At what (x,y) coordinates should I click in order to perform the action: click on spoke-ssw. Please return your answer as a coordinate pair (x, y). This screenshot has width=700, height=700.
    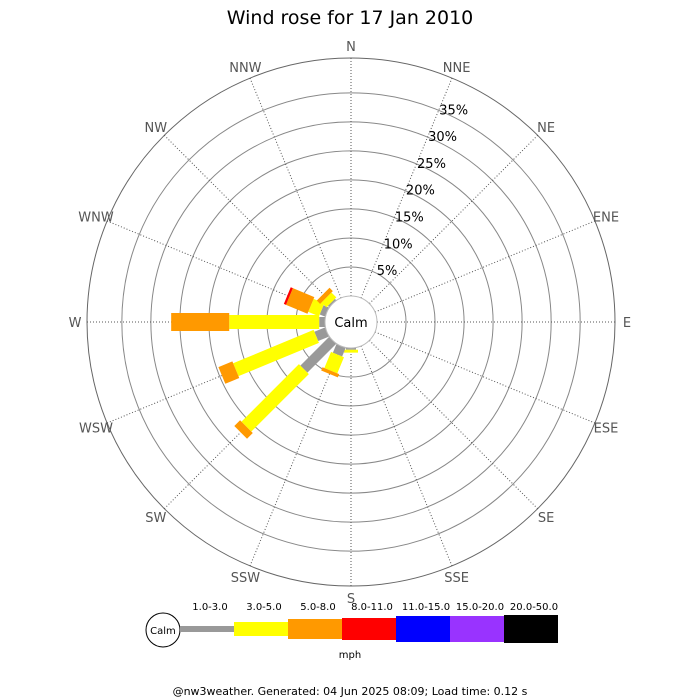
    Looking at the image, I should click on (295, 456).